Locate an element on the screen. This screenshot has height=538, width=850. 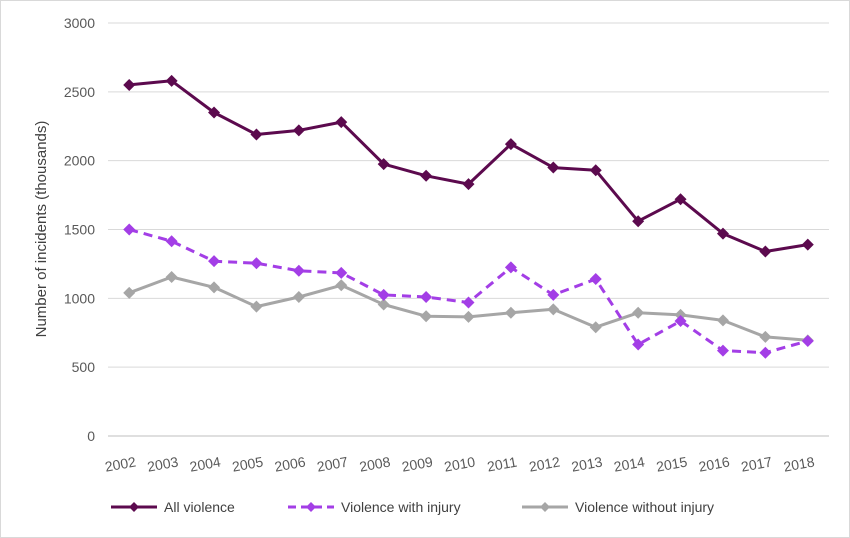
x-tick-label: 2003 is located at coordinates (163, 463).